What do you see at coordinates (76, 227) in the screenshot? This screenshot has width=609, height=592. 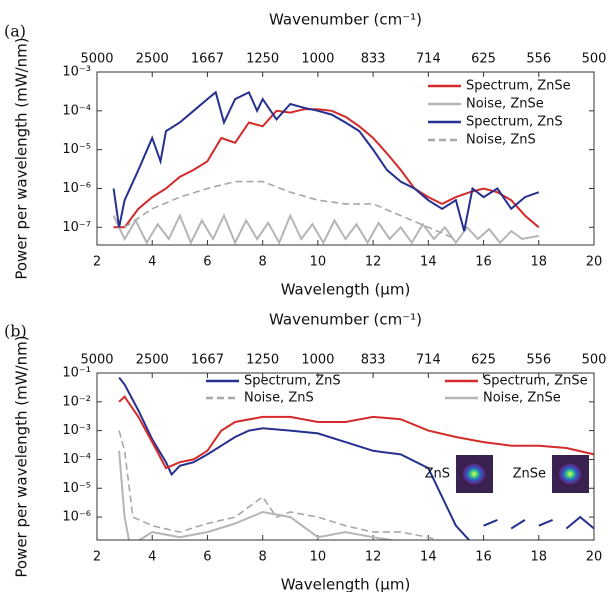 I see `y-tick-label: 10⁻⁷` at bounding box center [76, 227].